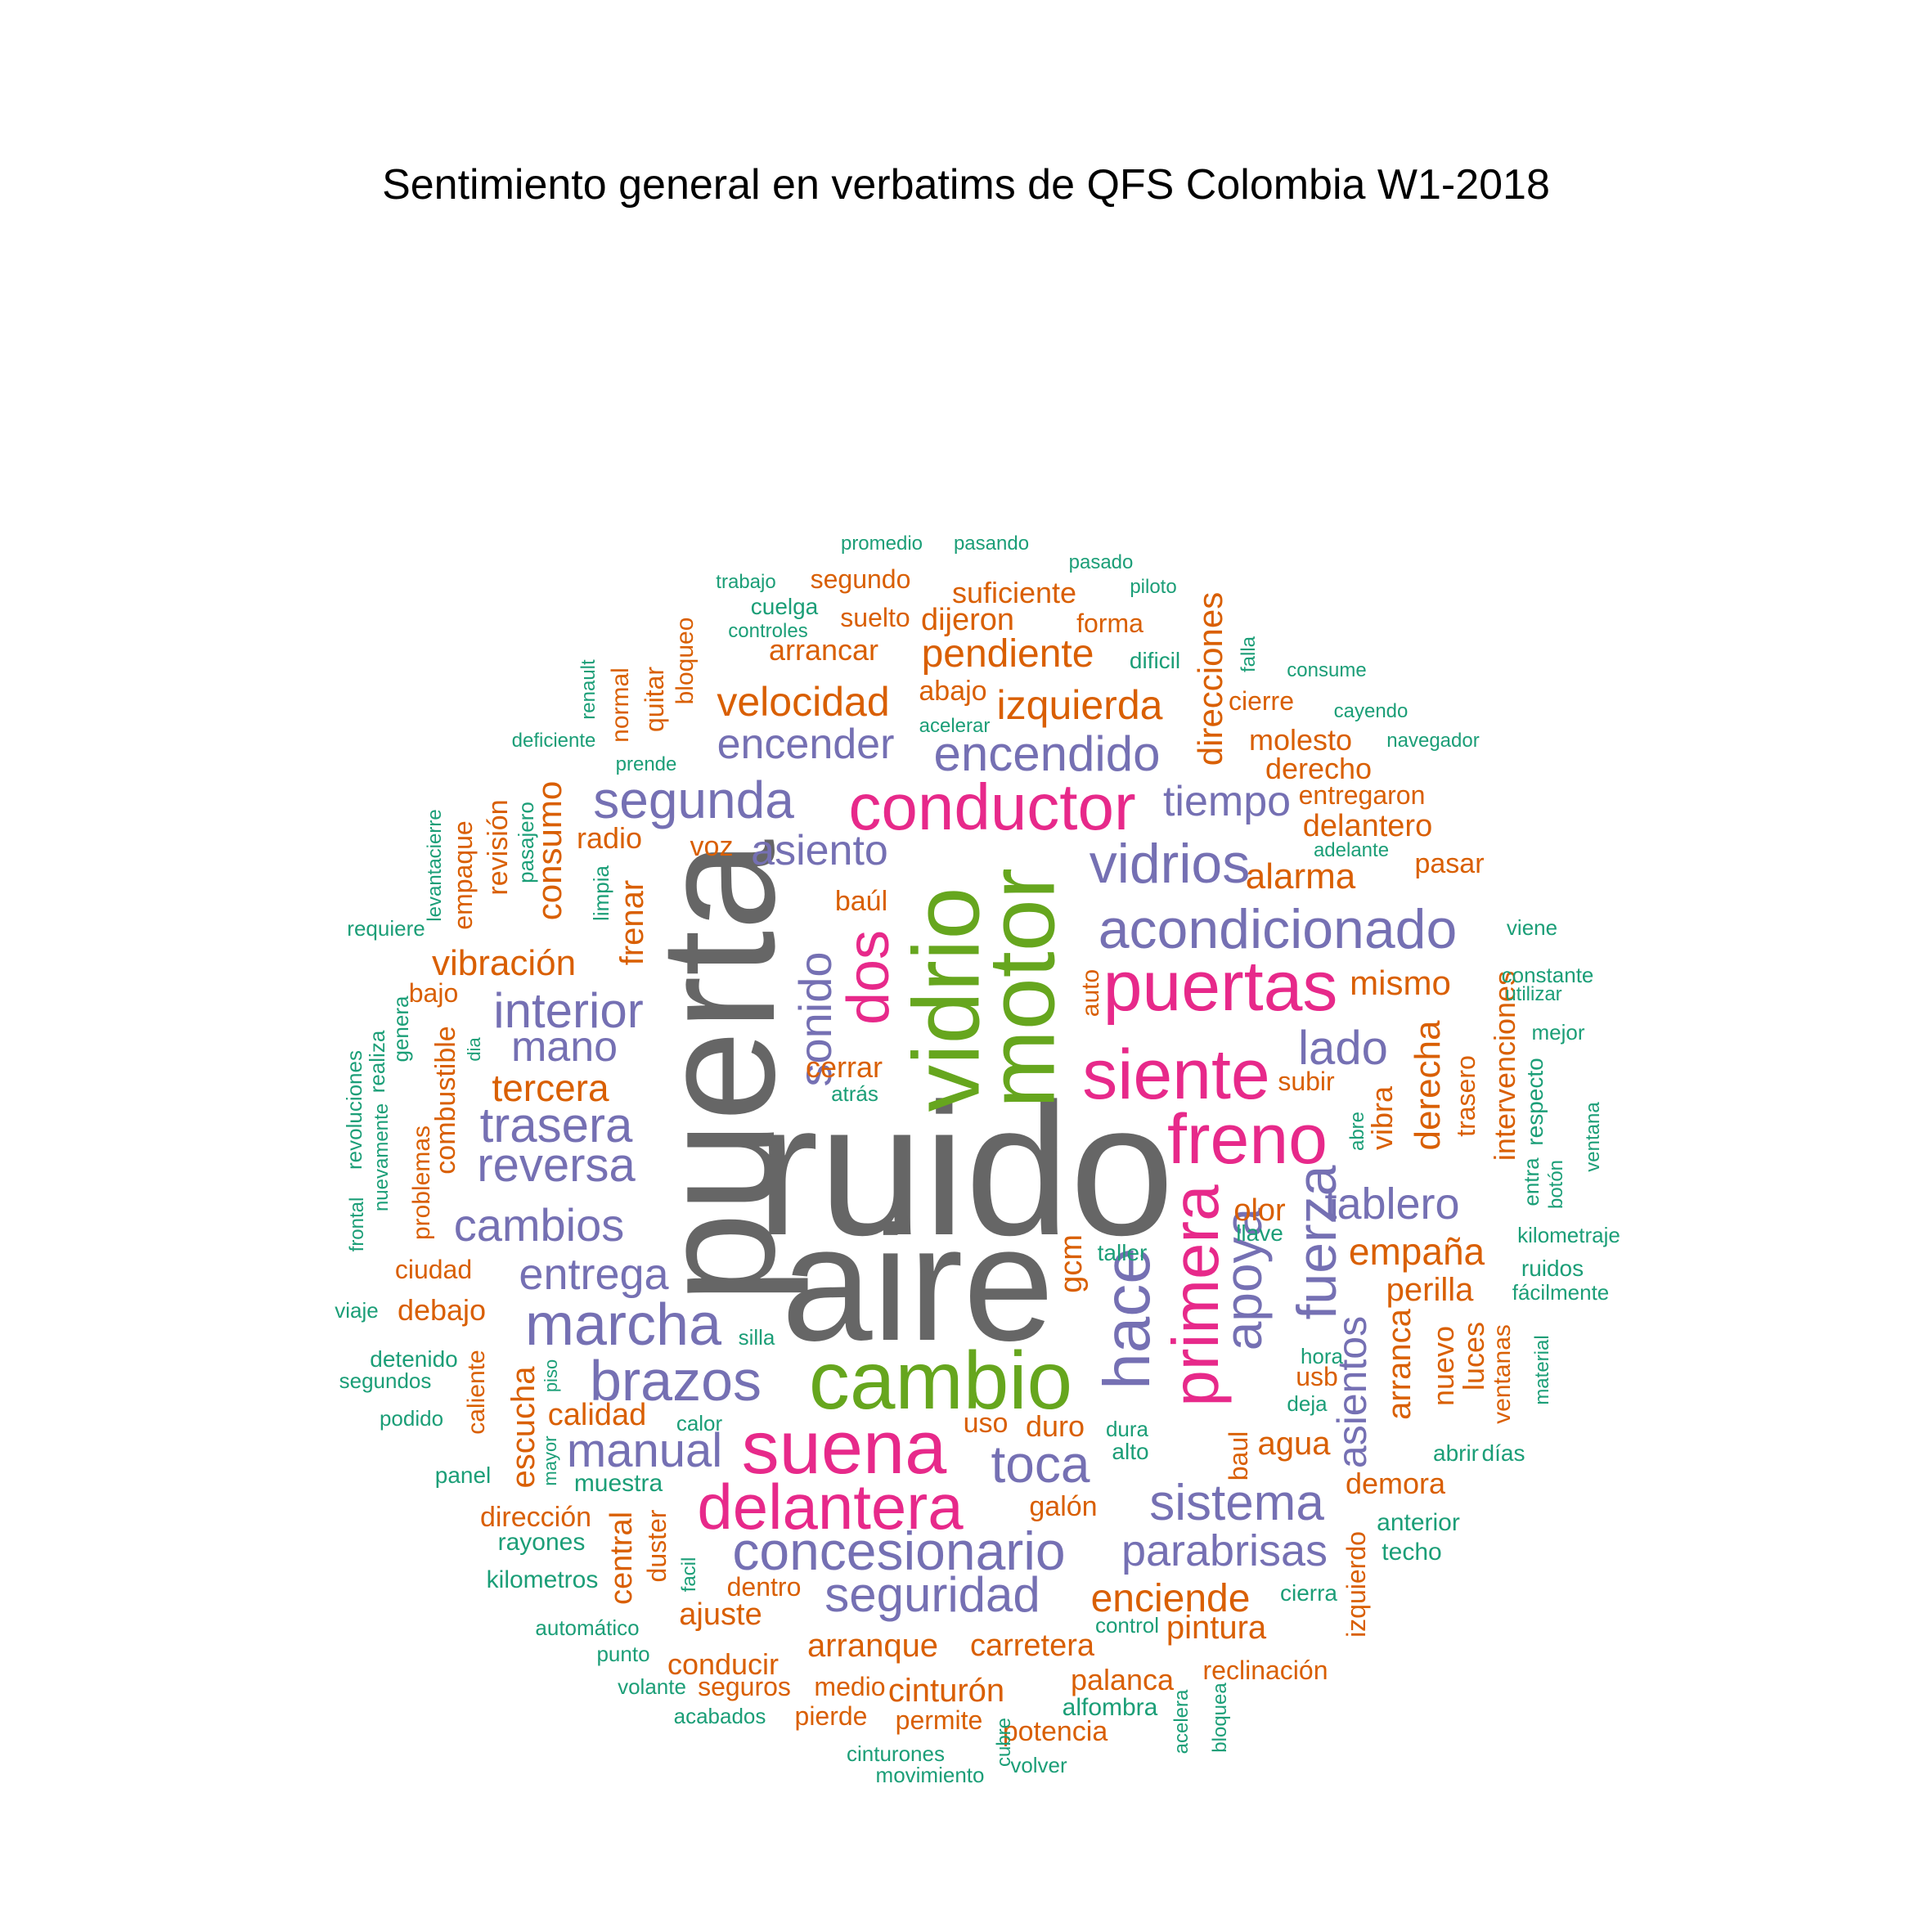  What do you see at coordinates (873, 1646) in the screenshot?
I see `cloud-word: arranque` at bounding box center [873, 1646].